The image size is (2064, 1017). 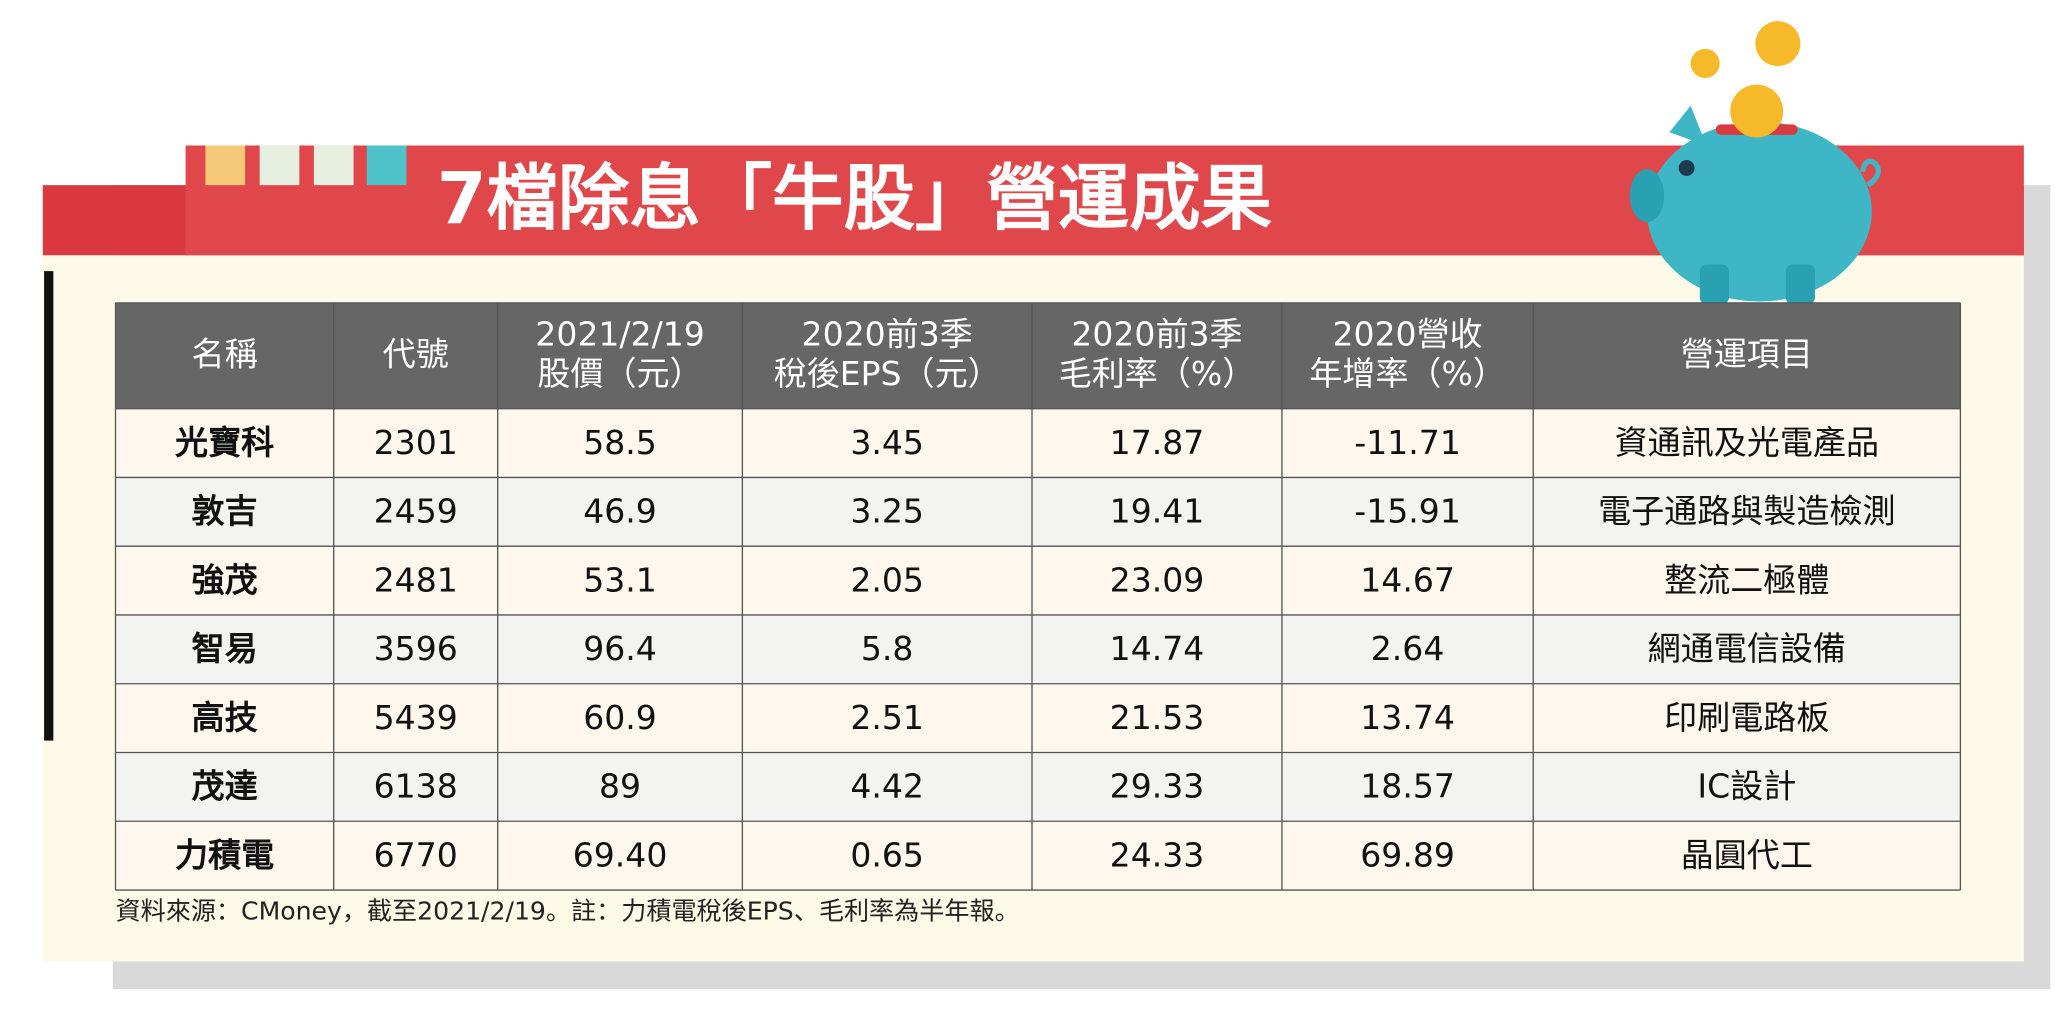 I want to click on table-cell: 18.57, so click(x=1407, y=786).